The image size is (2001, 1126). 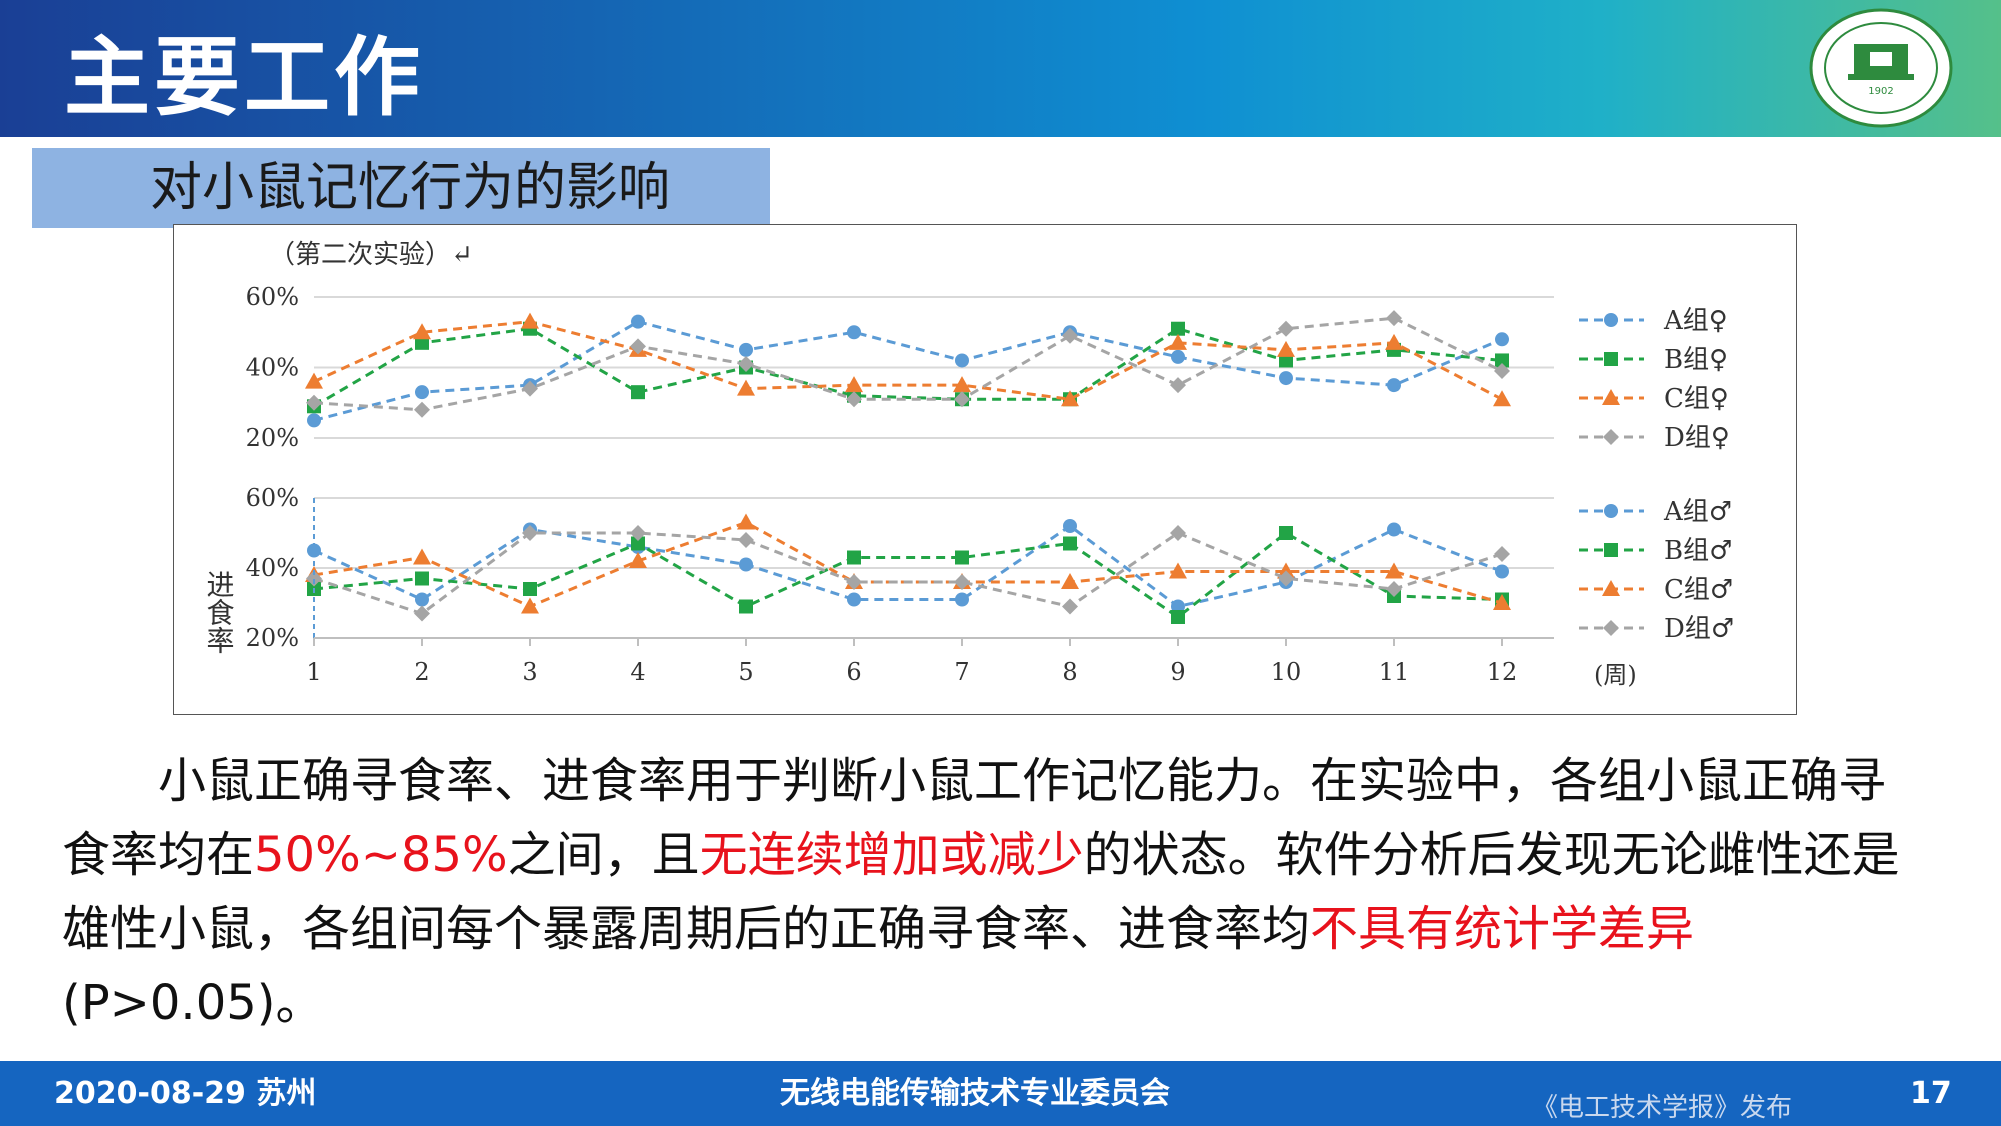 What do you see at coordinates (1698, 551) in the screenshot?
I see `legend-label: B组♂` at bounding box center [1698, 551].